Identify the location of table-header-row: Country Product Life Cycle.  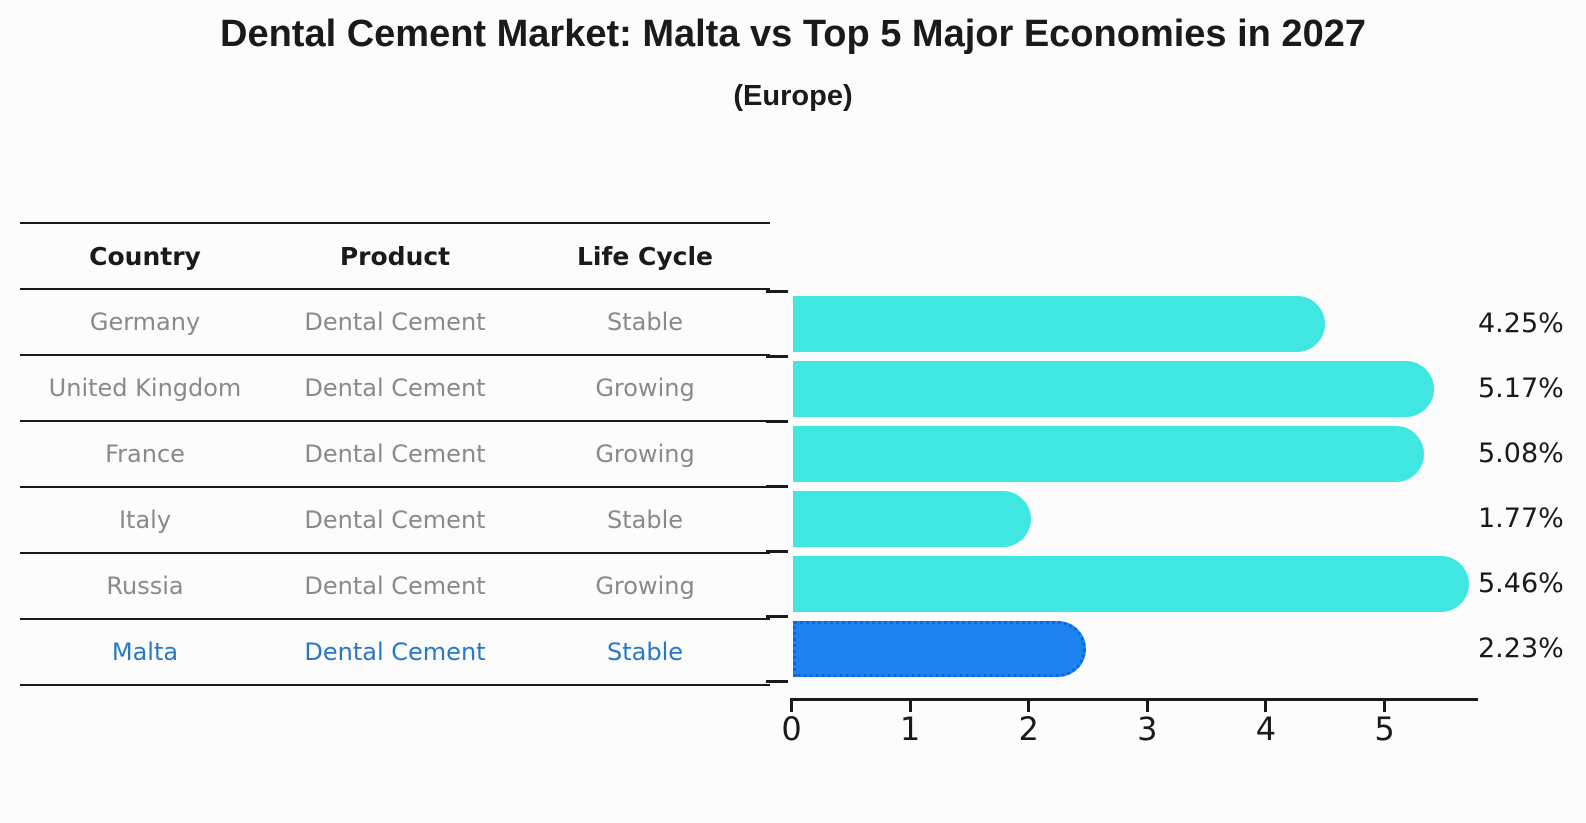
(395, 257).